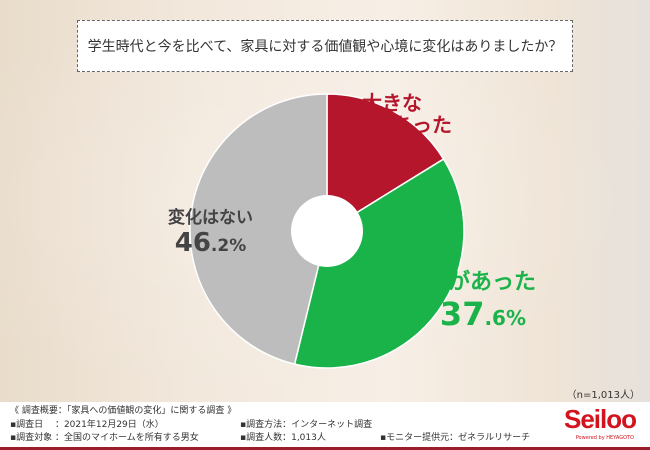  What do you see at coordinates (379, 263) in the screenshot?
I see `slice-some-change` at bounding box center [379, 263].